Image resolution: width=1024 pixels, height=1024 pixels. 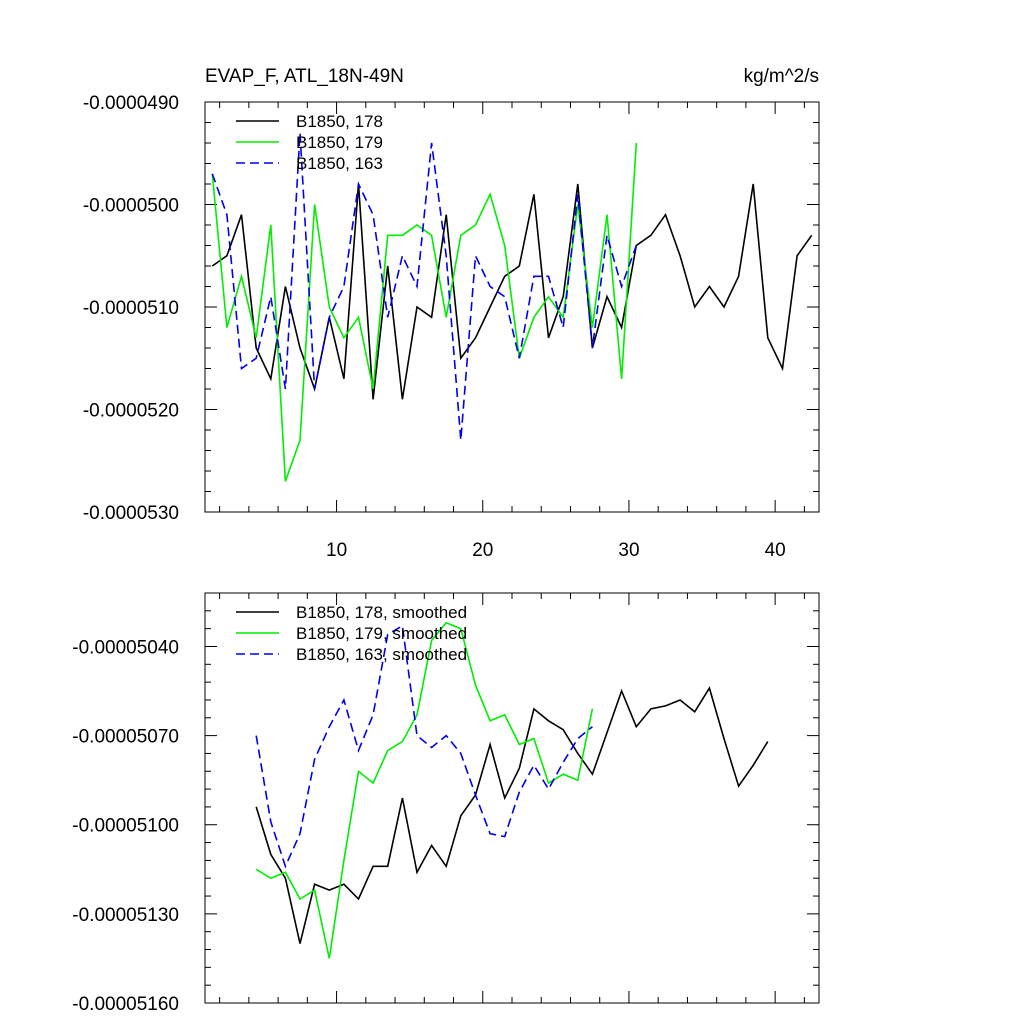 I want to click on top-x-tick-label: 20, so click(x=482, y=550).